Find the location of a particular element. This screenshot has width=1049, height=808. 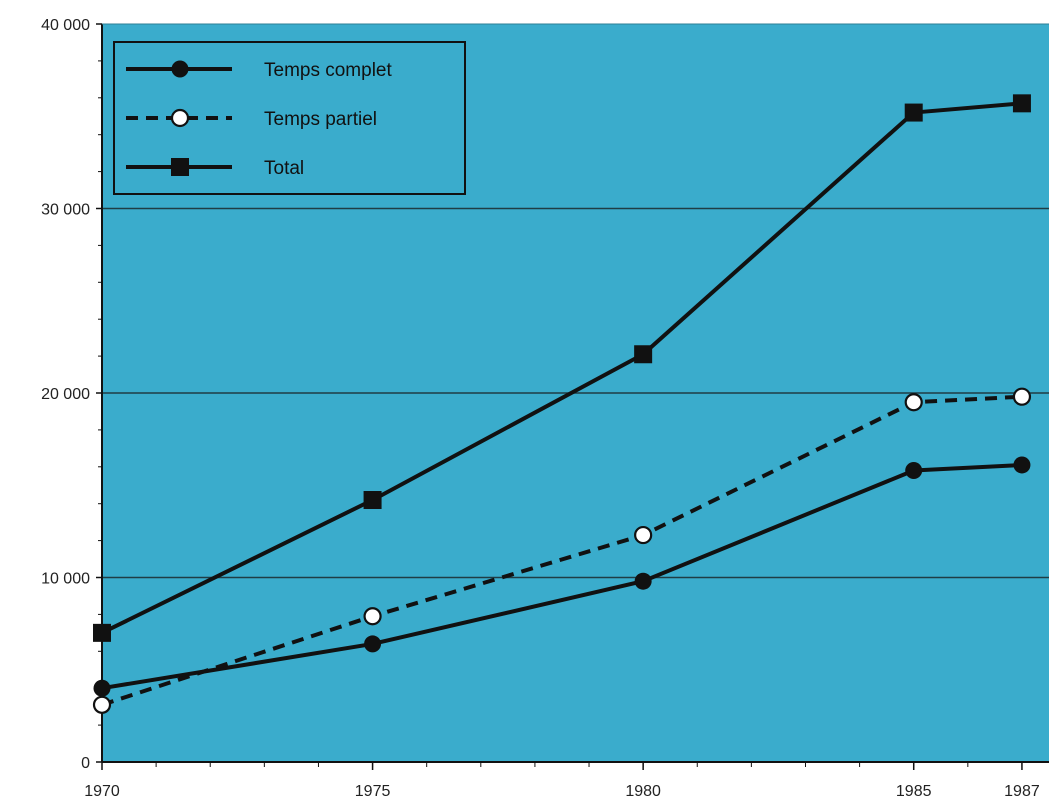

legend-label: Temps complet is located at coordinates (328, 70).